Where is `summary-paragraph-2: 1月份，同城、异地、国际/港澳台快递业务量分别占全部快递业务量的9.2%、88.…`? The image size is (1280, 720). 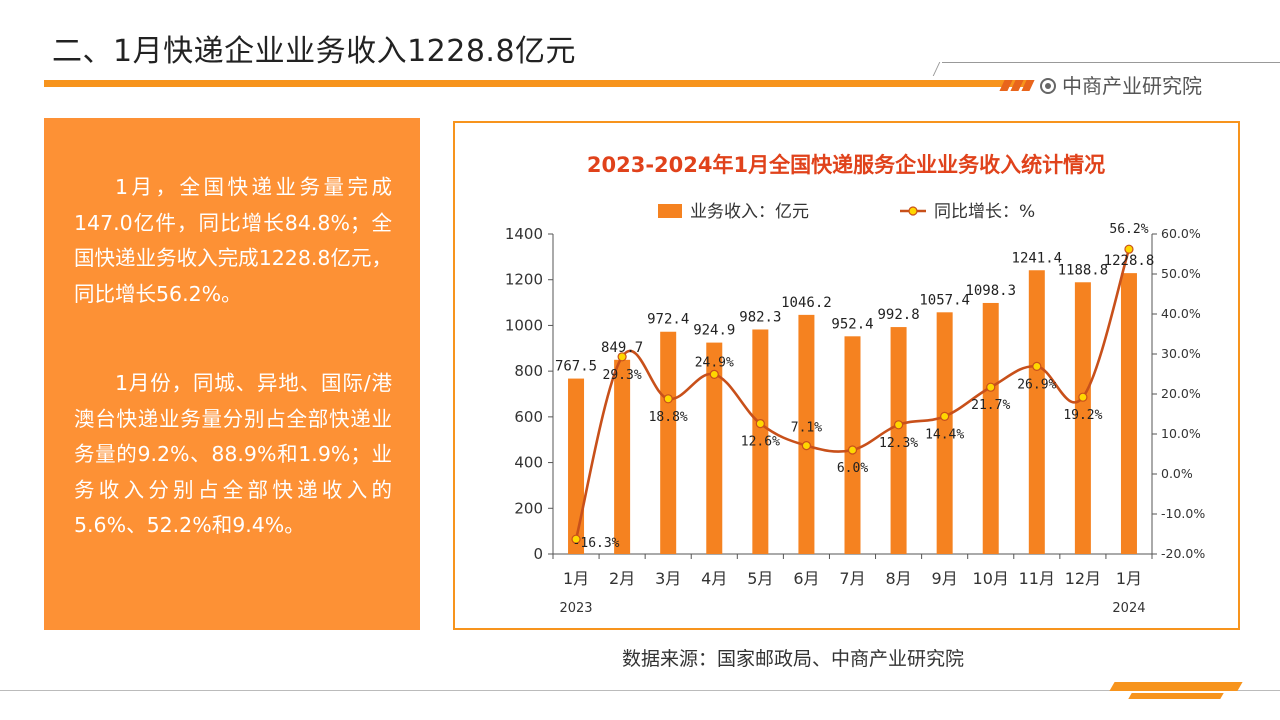
summary-paragraph-2: 1月份，同城、异地、国际/港澳台快递业务量分别占全部快递业务量的9.2%、88.… is located at coordinates (233, 454).